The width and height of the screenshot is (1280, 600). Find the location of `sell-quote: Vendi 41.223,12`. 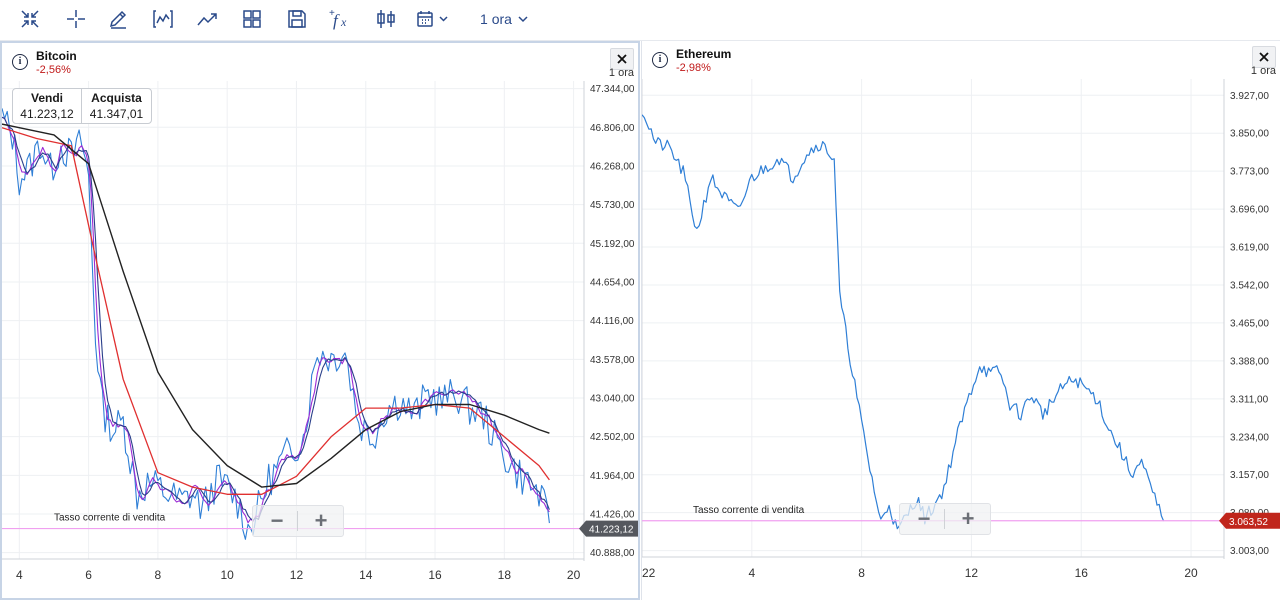

sell-quote: Vendi 41.223,12 is located at coordinates (47, 106).